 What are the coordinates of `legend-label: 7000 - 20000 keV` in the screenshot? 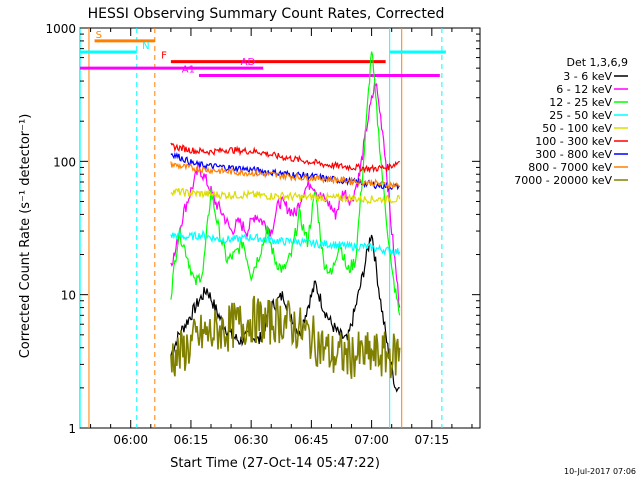 It's located at (563, 180).